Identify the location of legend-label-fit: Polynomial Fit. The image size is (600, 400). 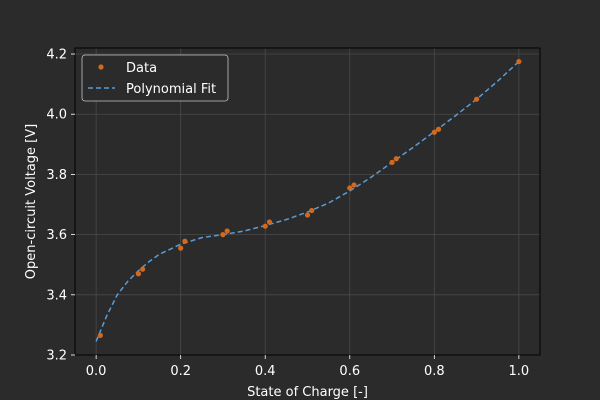
(171, 89).